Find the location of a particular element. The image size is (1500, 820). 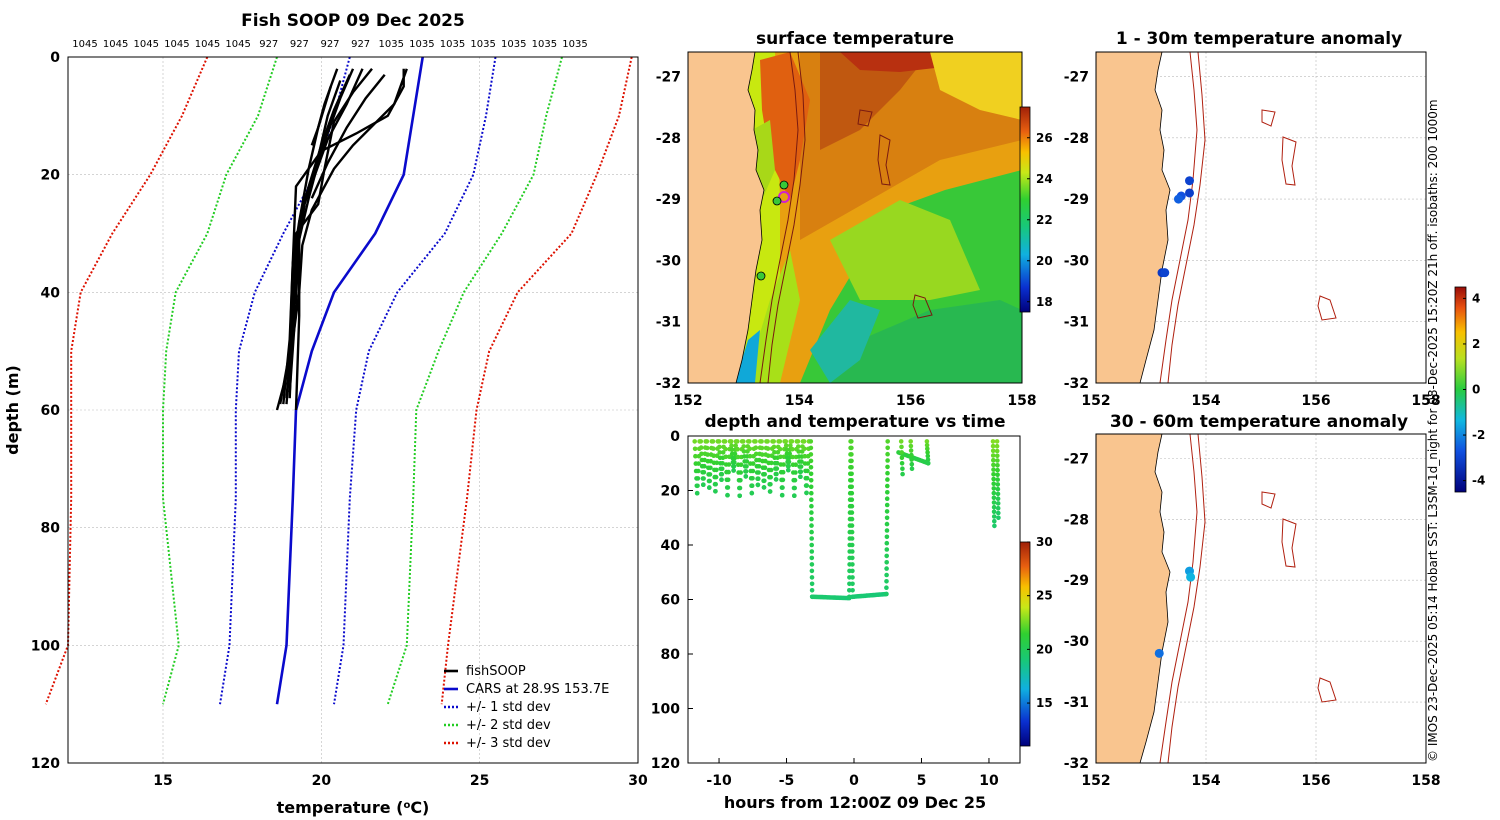

map-ytick-label: -30 is located at coordinates (1077, 261).